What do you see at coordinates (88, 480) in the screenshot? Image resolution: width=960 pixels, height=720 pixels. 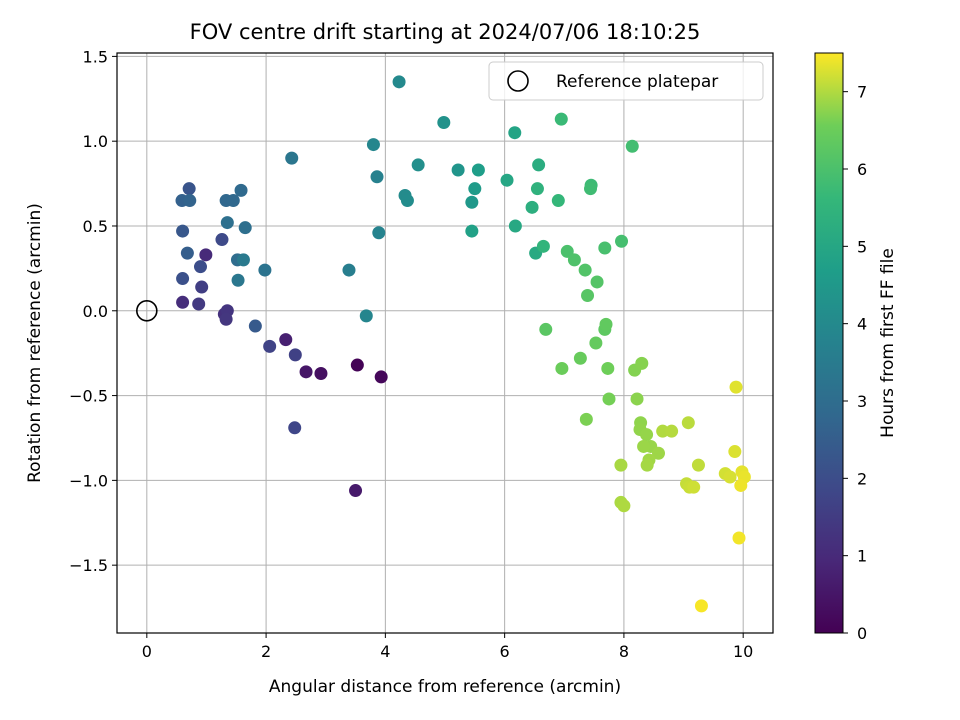 I see `y-tick-label: −1.0` at bounding box center [88, 480].